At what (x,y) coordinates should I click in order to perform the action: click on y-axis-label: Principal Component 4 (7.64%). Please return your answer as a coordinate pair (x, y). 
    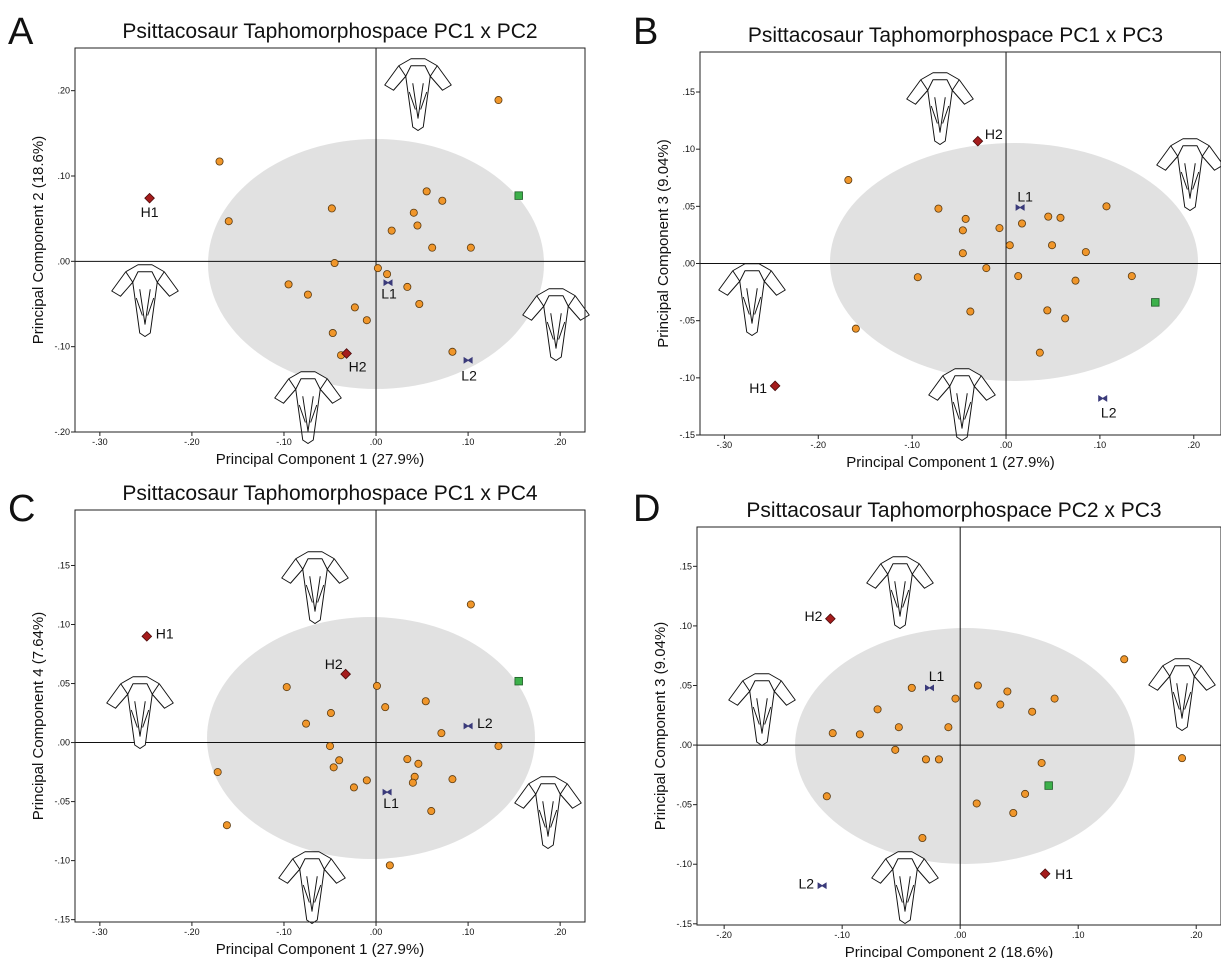
    Looking at the image, I should click on (38, 716).